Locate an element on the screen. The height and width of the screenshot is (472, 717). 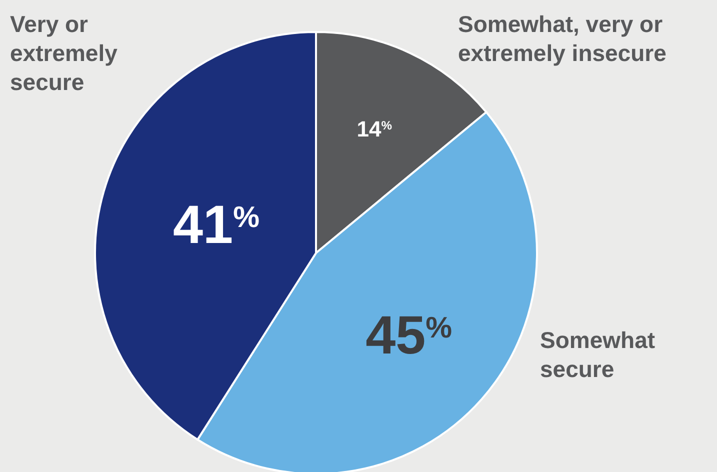
slice-label: Very or extremely secure is located at coordinates (64, 53).